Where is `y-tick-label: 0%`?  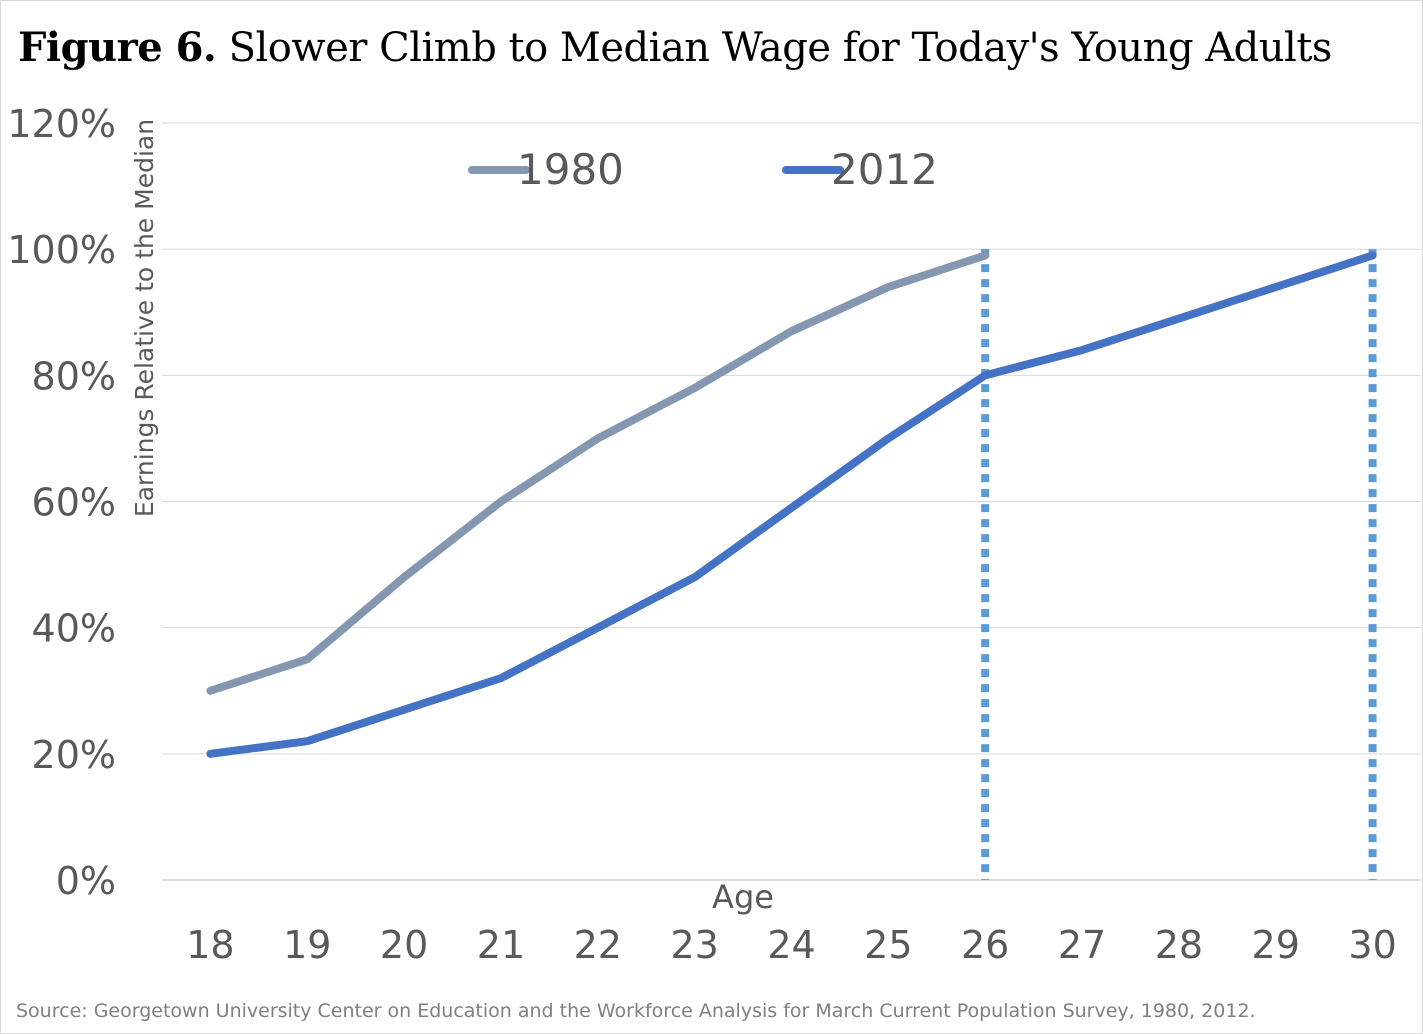
y-tick-label: 0% is located at coordinates (86, 881).